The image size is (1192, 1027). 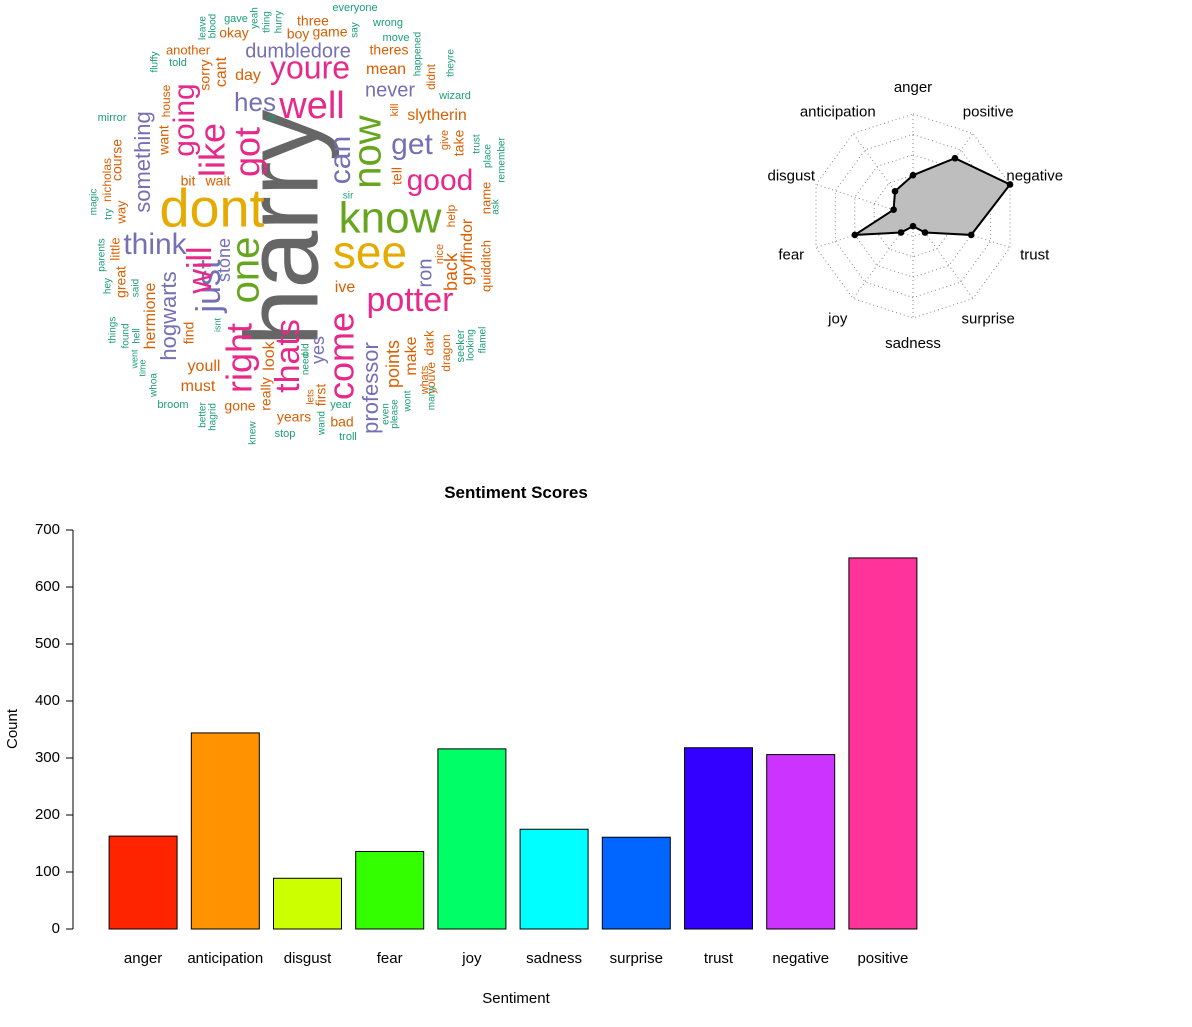 I want to click on wordcloud-word: theyre, so click(x=451, y=63).